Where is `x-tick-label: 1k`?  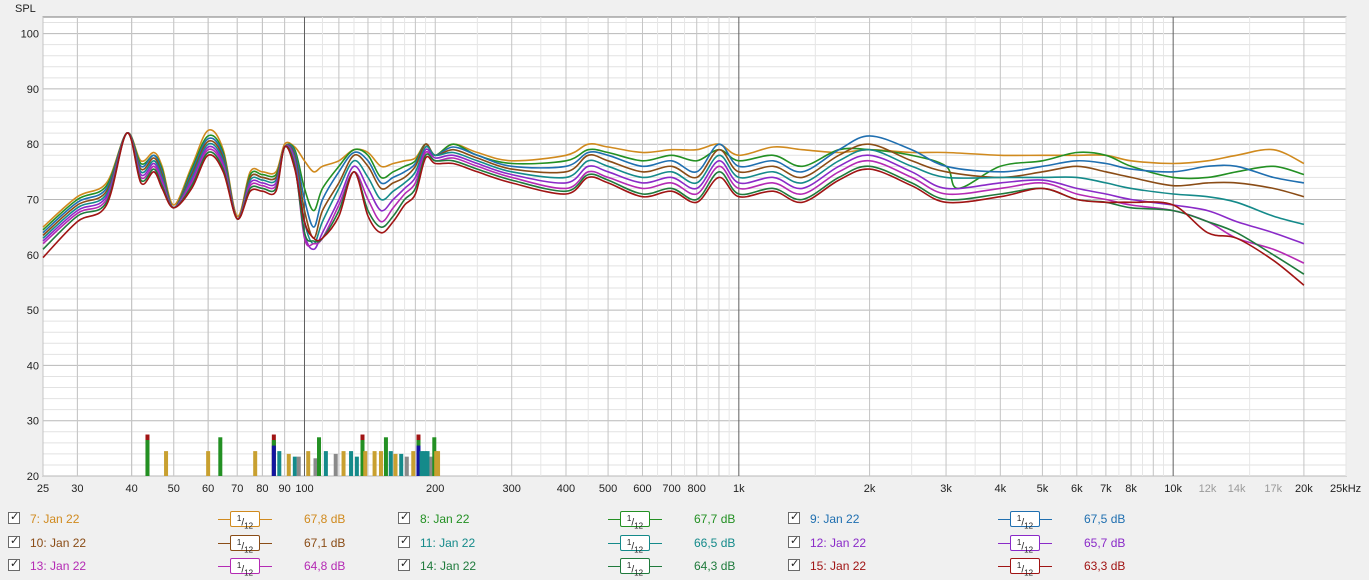 x-tick-label: 1k is located at coordinates (739, 489).